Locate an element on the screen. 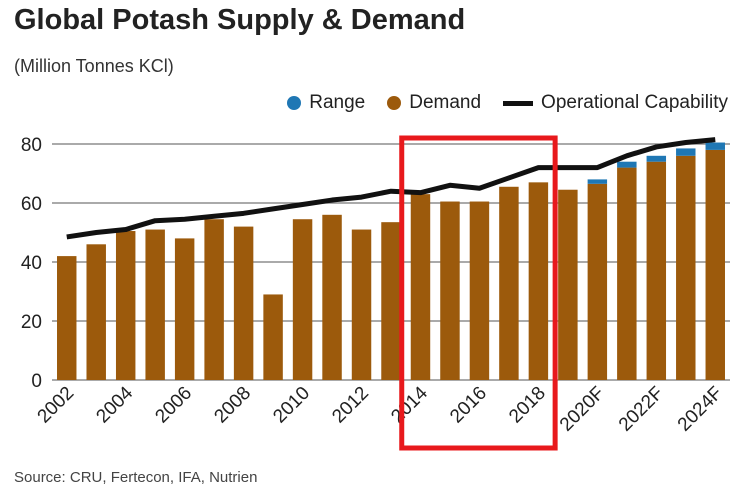  capability-line-icon is located at coordinates (518, 103).